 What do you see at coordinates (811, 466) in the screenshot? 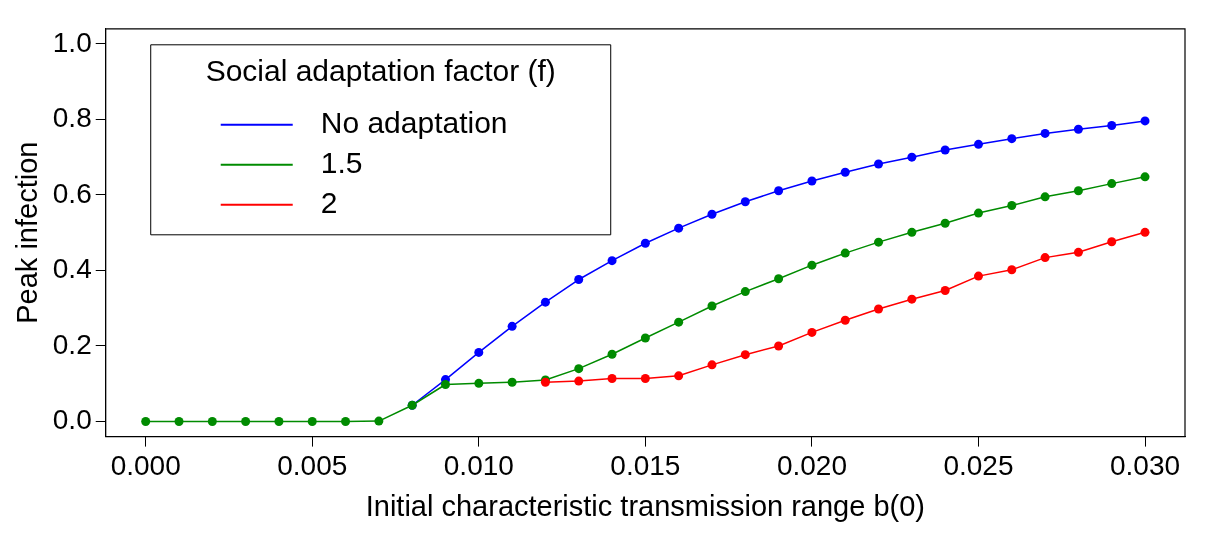
I see `x-tick-label: 0.020` at bounding box center [811, 466].